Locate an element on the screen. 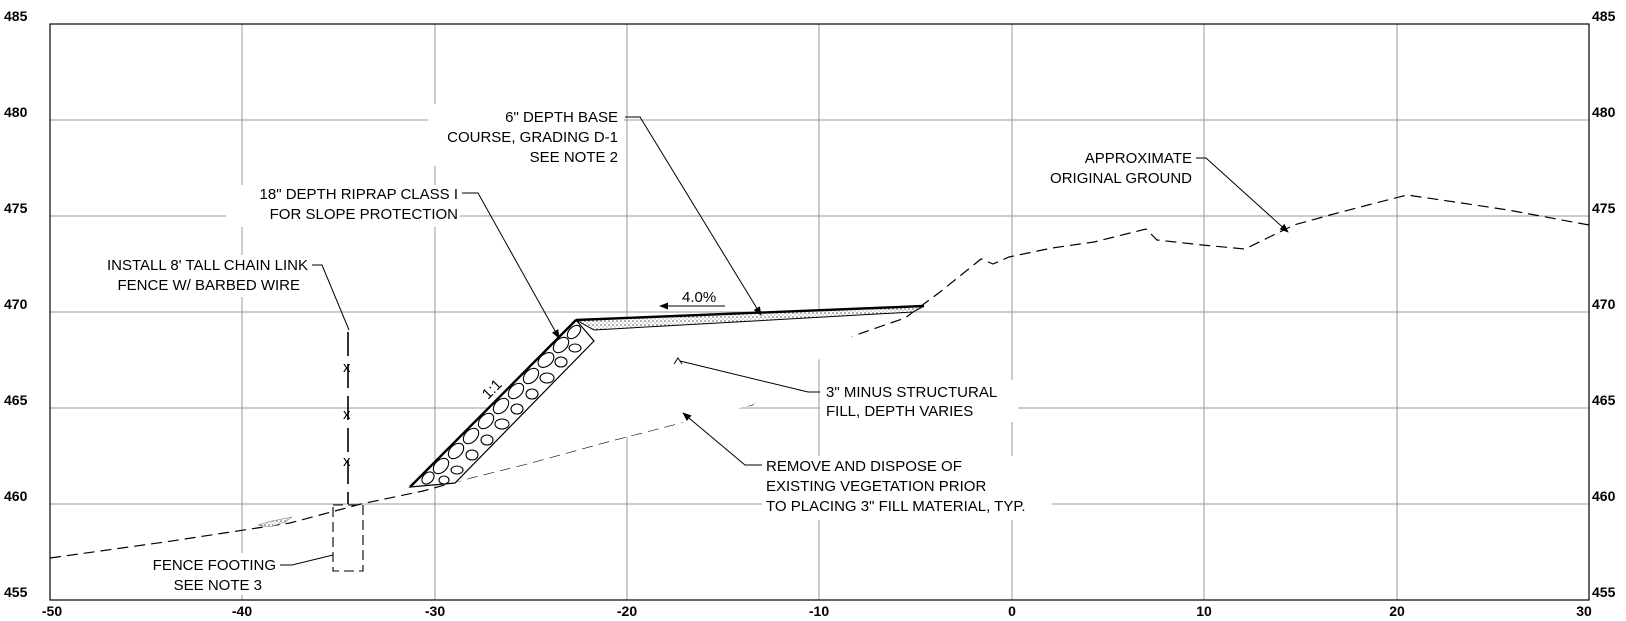 The image size is (1626, 621). note-line: COURSE, GRADING D-1 is located at coordinates (532, 137).